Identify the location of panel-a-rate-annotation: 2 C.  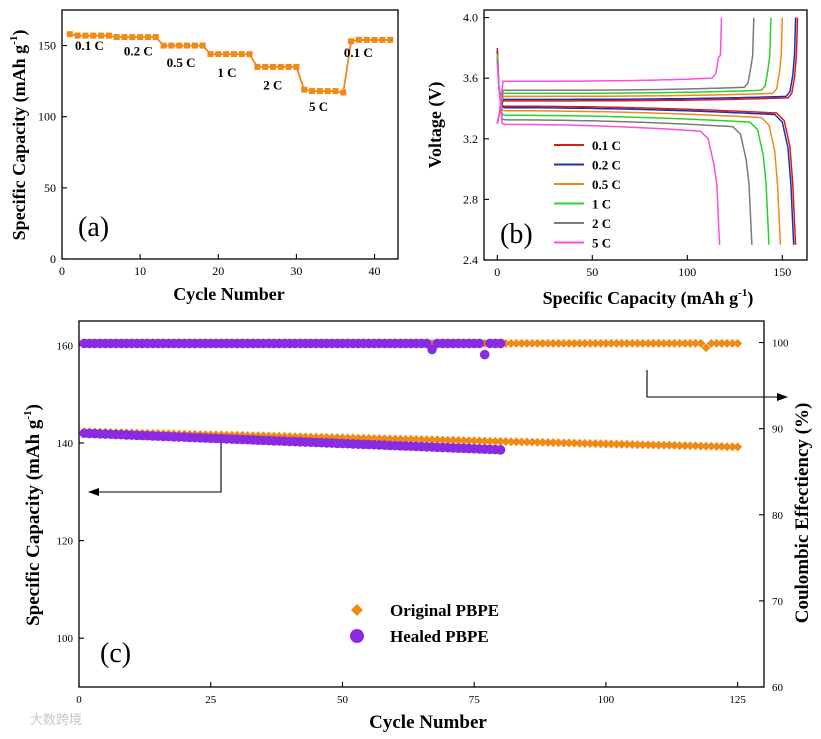
(272, 85).